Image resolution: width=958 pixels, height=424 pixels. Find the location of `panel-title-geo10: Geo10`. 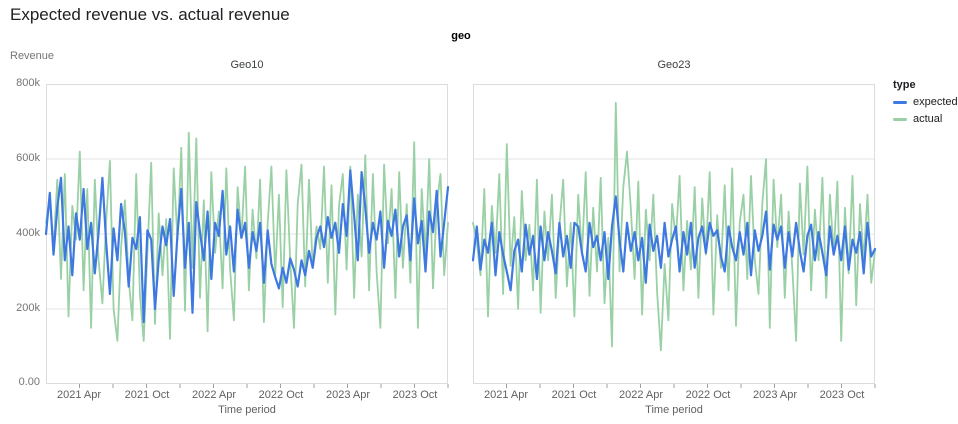

panel-title-geo10: Geo10 is located at coordinates (247, 65).